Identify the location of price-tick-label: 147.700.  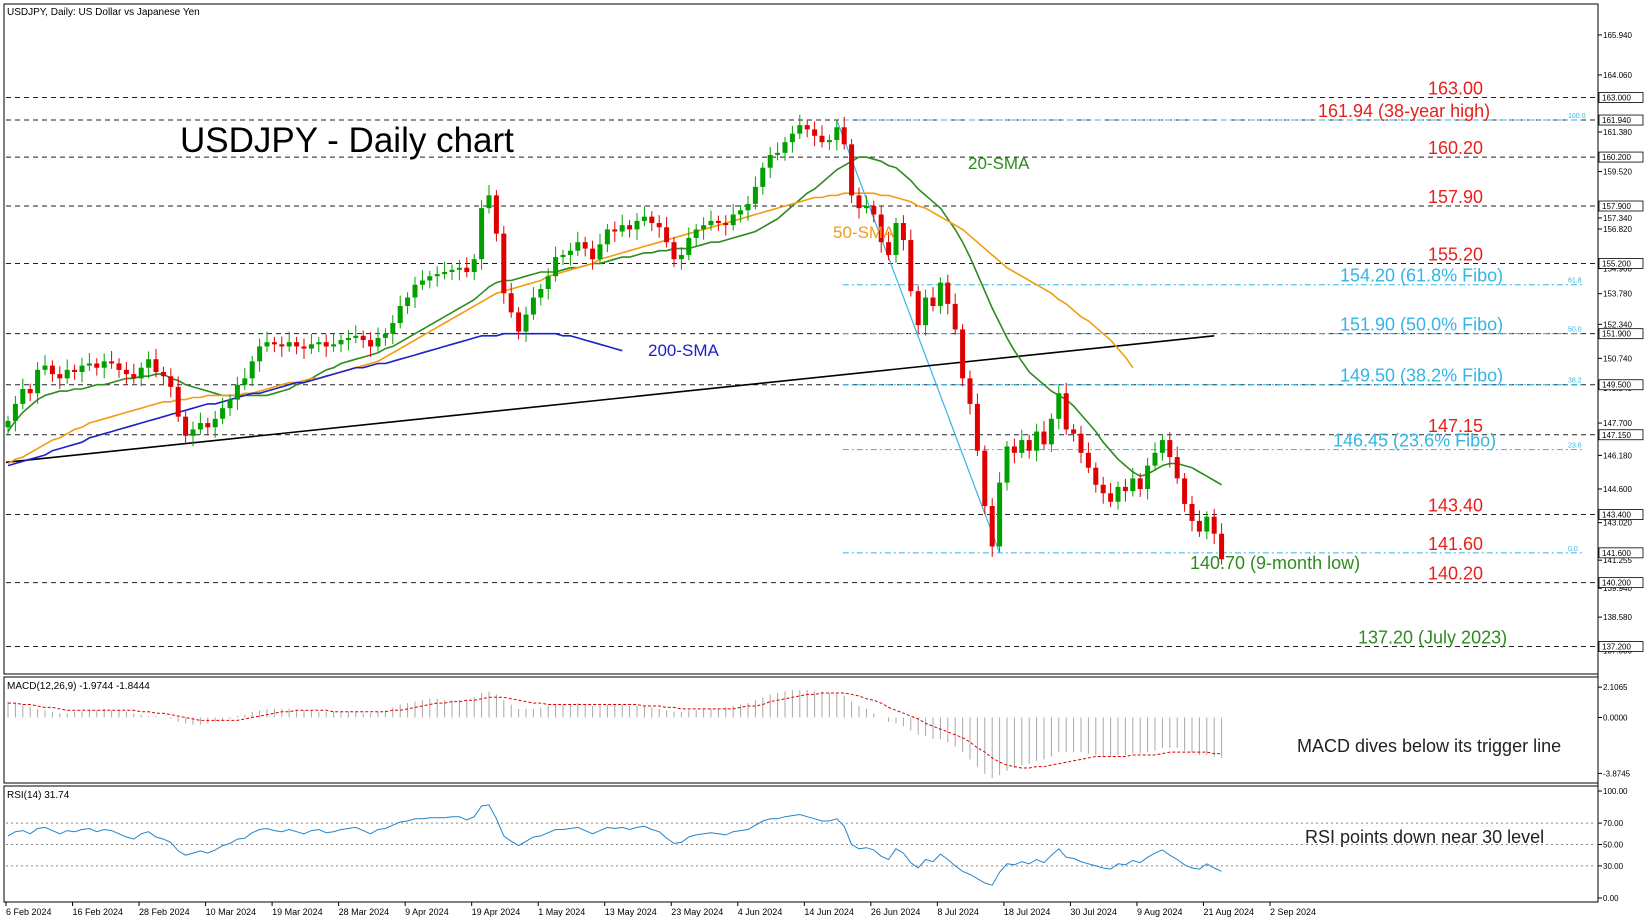
(1617, 423).